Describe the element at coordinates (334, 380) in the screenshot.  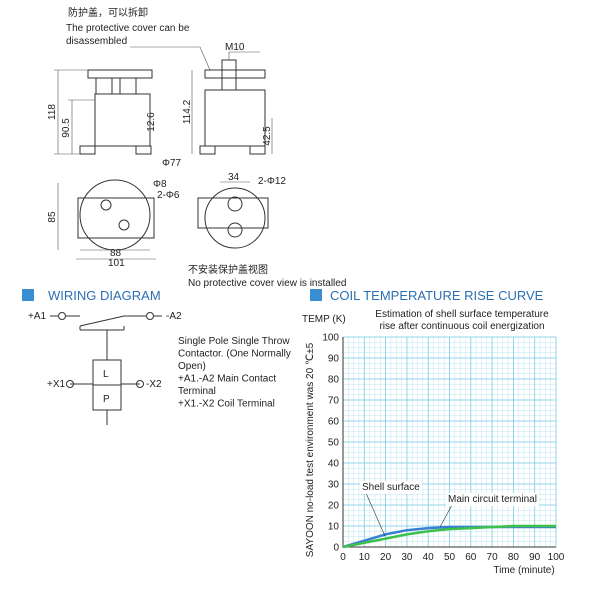
I see `y-tick-label: 80` at that location.